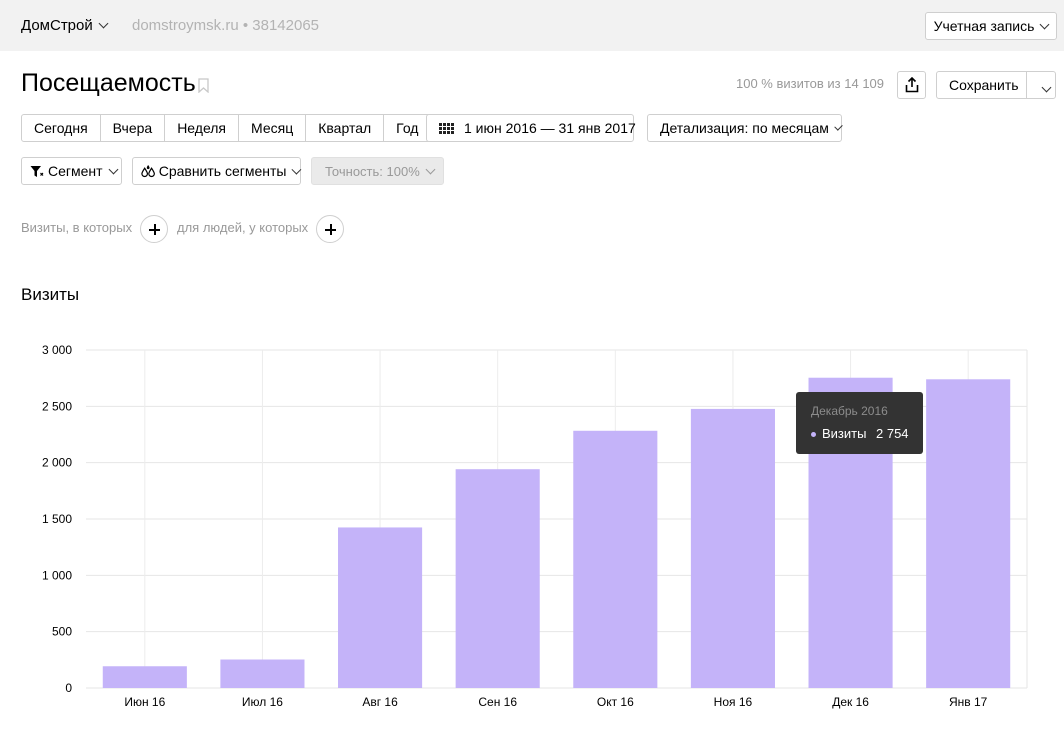  What do you see at coordinates (37, 171) in the screenshot?
I see `filter-icon` at bounding box center [37, 171].